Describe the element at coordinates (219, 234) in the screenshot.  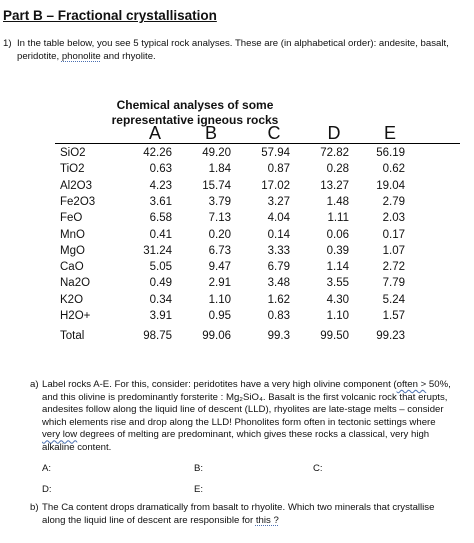
I see `cell-value: 0.20` at that location.